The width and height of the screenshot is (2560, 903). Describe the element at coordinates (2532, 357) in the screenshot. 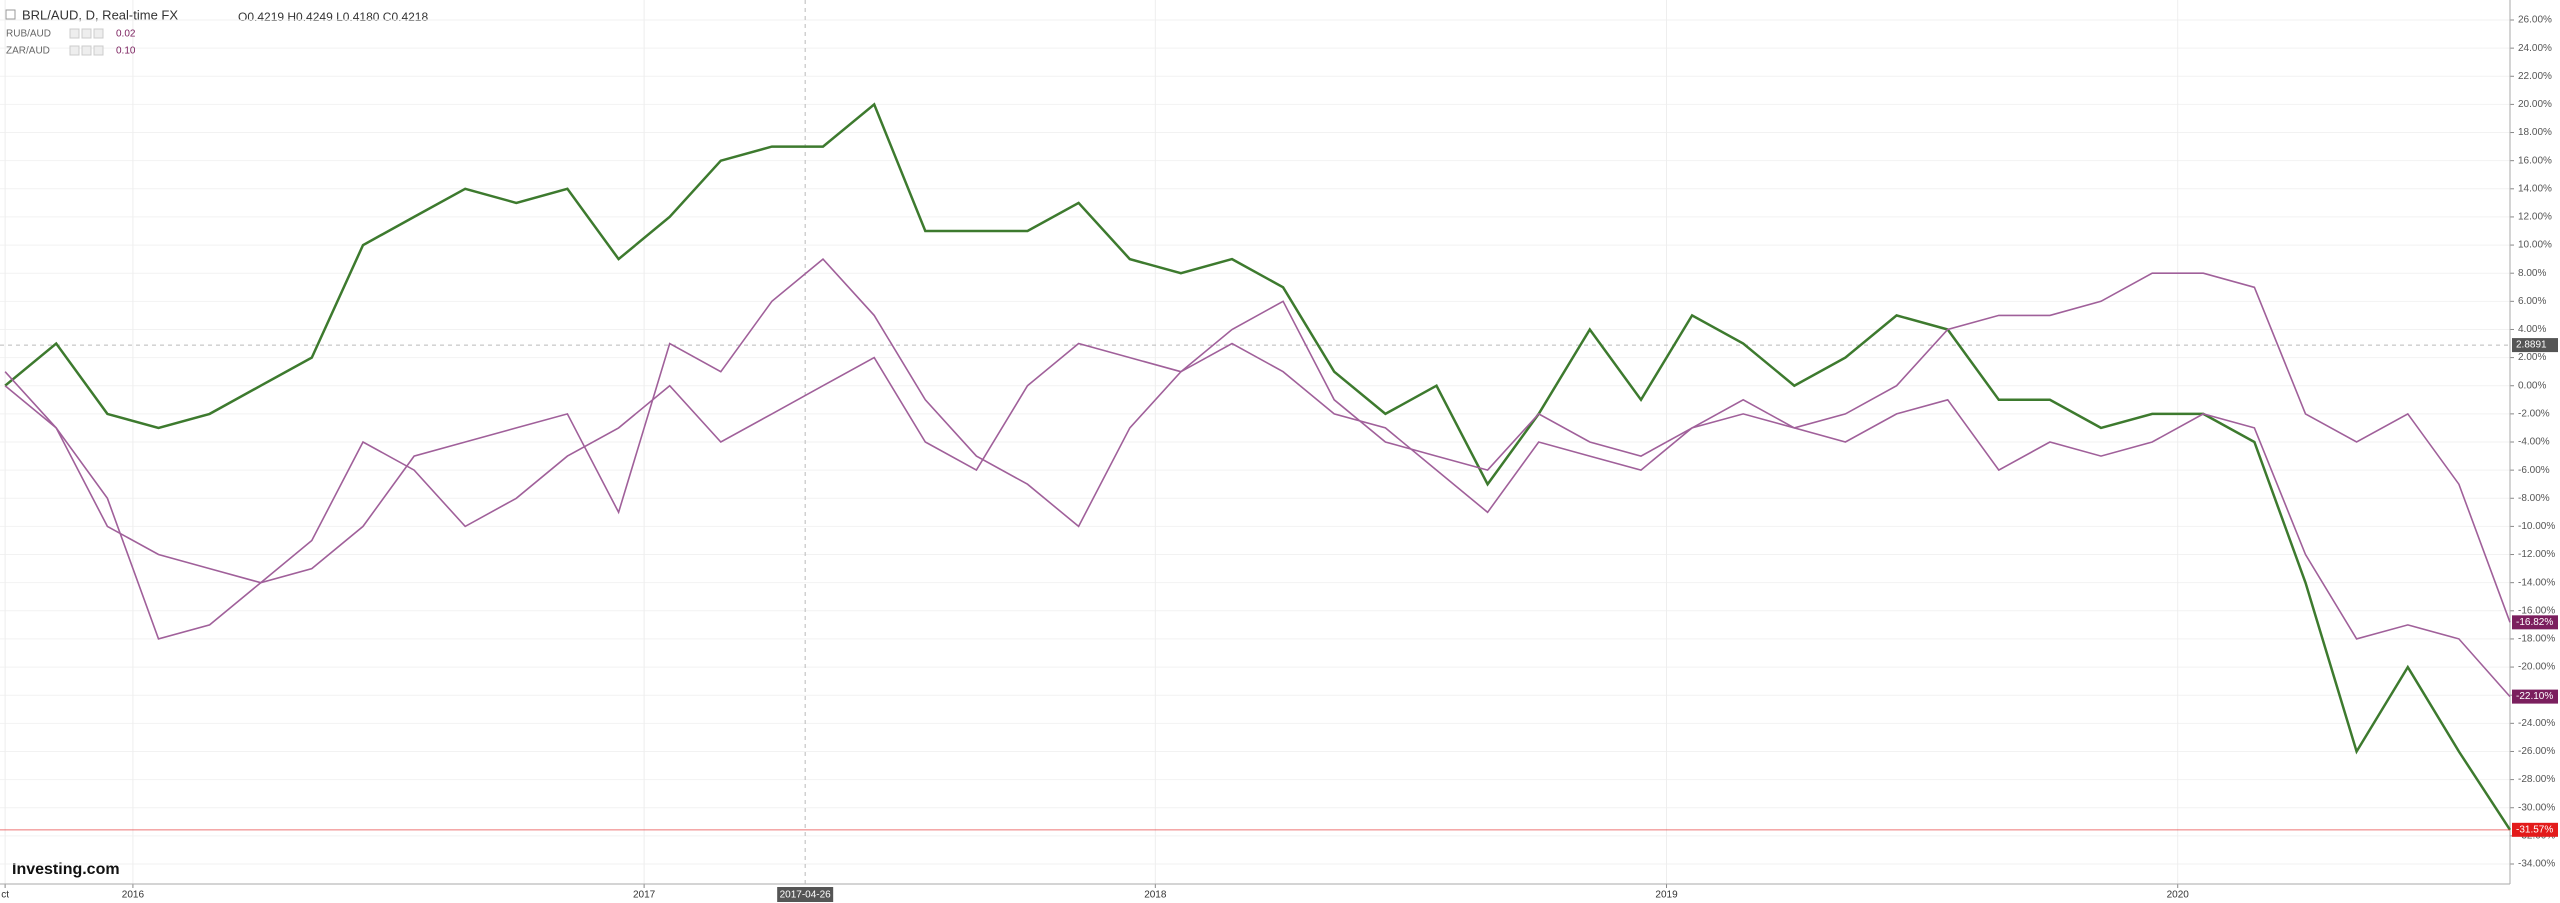

I see `y-tick-label: 2.00%` at that location.